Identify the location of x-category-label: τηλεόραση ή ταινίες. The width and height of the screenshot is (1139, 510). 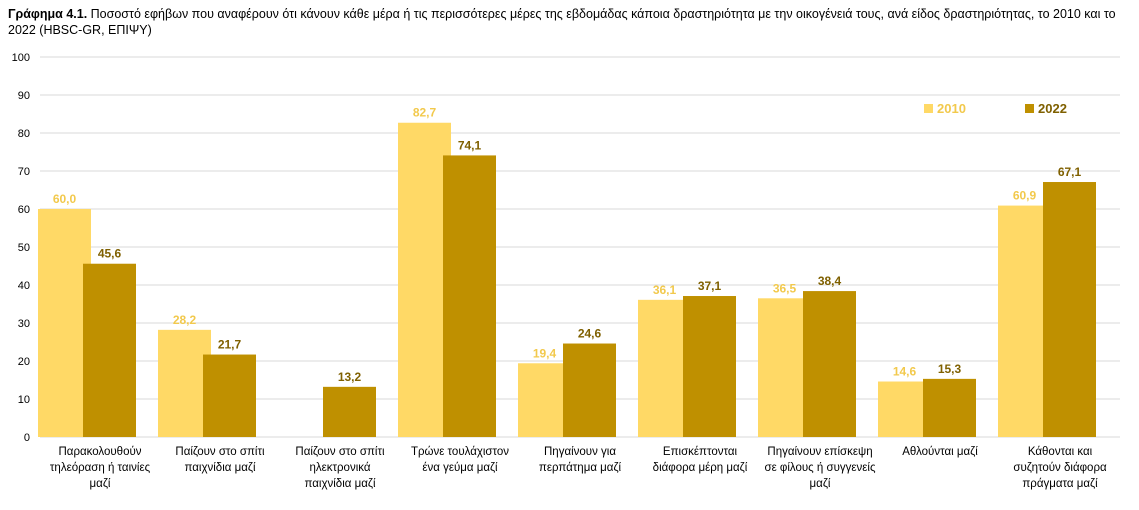
(100, 468).